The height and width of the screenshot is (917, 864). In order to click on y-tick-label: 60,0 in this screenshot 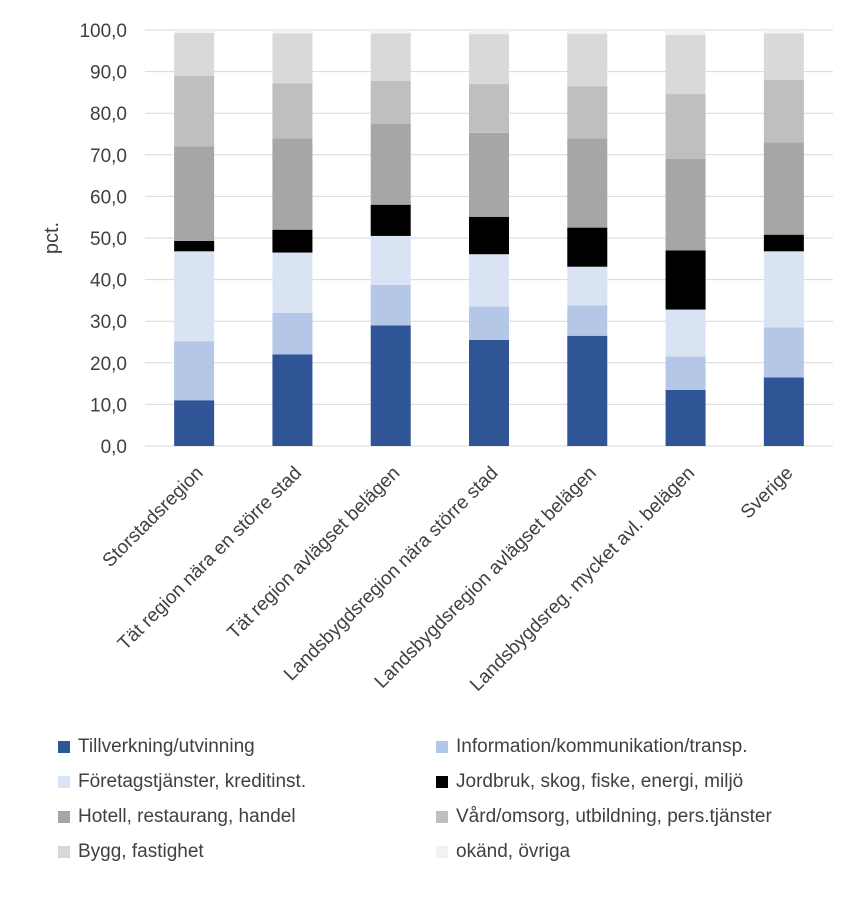, I will do `click(108, 197)`.